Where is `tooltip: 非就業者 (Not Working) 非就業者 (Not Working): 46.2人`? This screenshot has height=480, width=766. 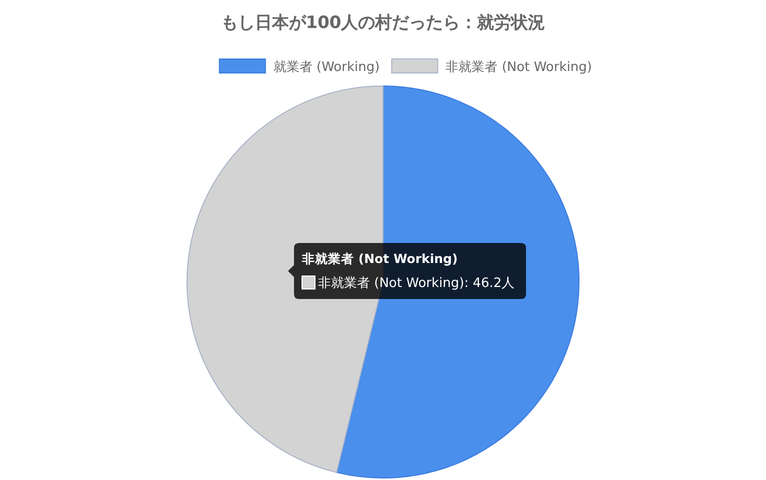 tooltip: 非就業者 (Not Working) 非就業者 (Not Working): 46.2人 is located at coordinates (407, 271).